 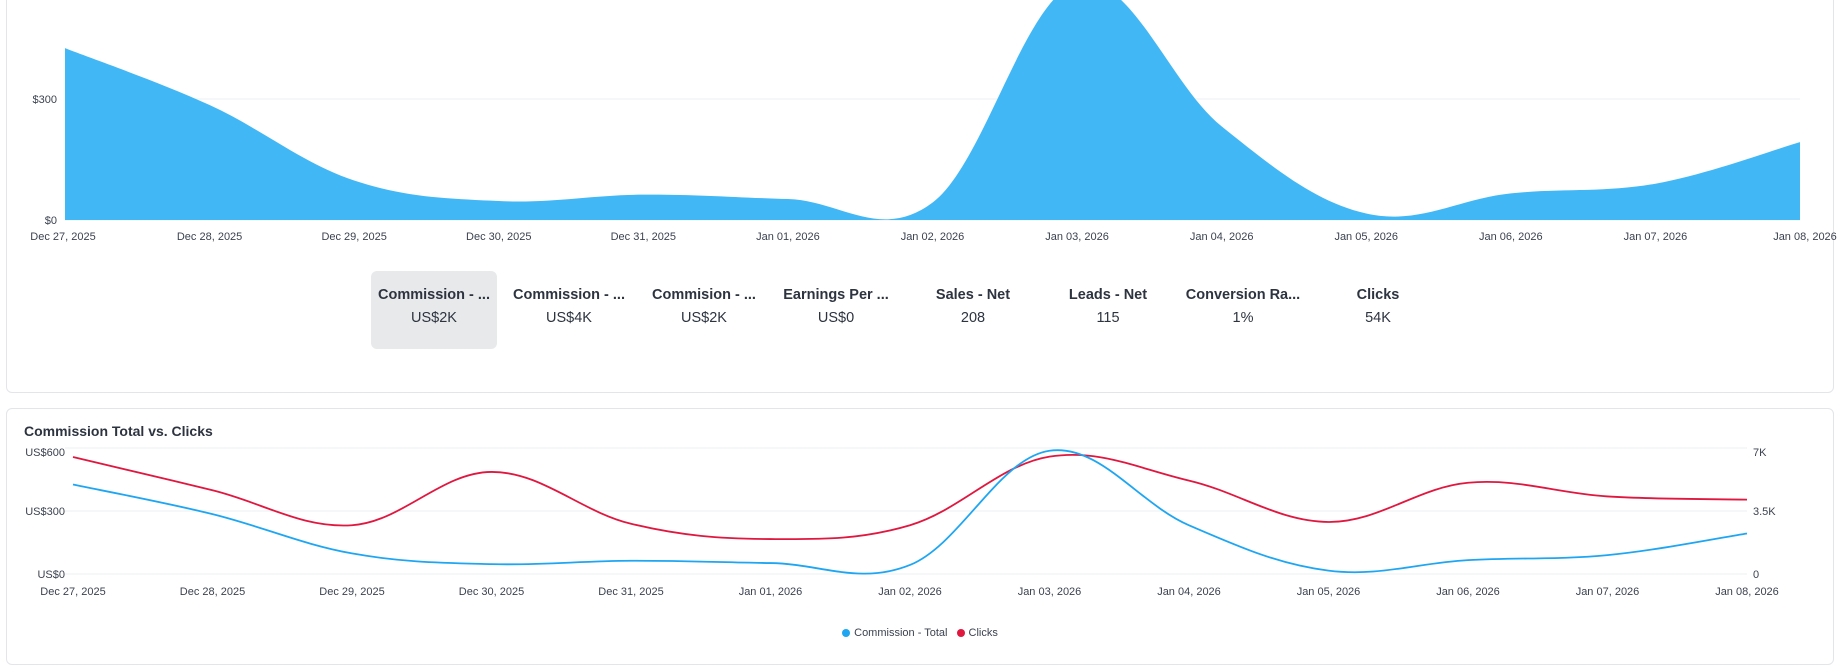 What do you see at coordinates (973, 318) in the screenshot?
I see `metric-value: 208` at bounding box center [973, 318].